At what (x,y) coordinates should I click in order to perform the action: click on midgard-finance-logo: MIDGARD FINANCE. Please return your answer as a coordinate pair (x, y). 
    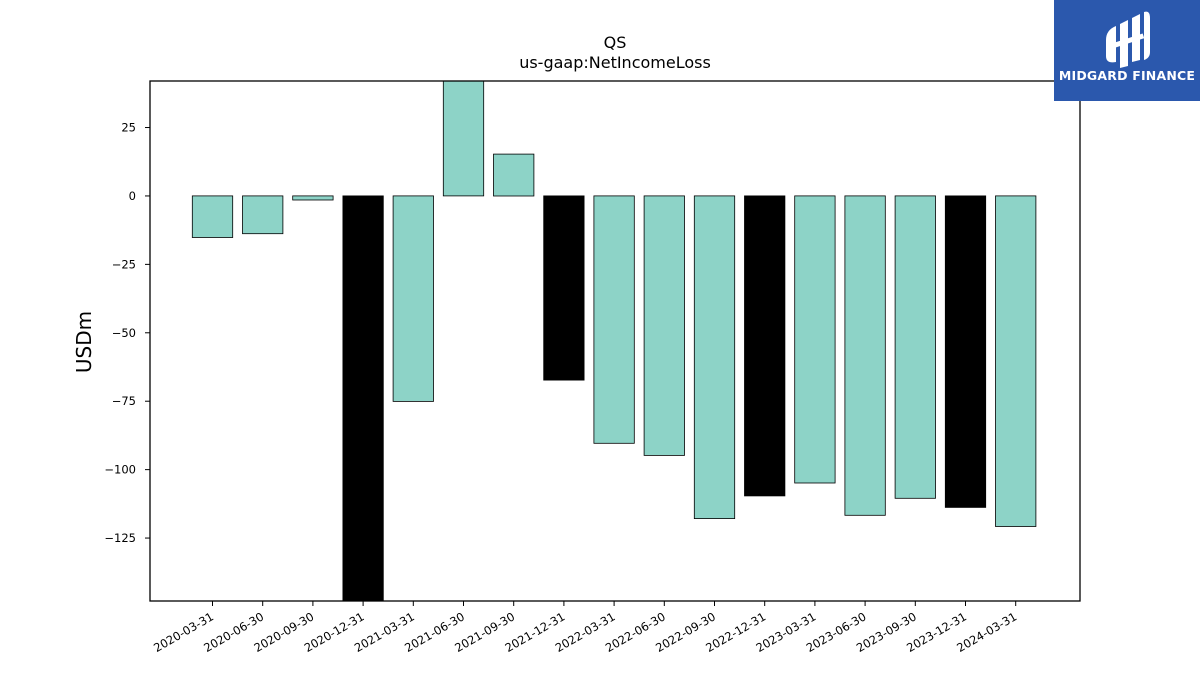
    Looking at the image, I should click on (1127, 50).